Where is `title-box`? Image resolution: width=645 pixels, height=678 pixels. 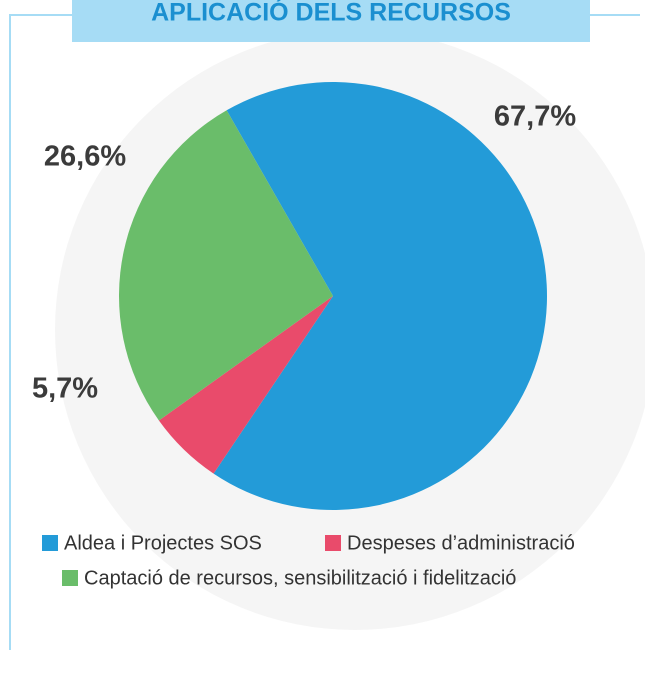
title-box is located at coordinates (331, 21).